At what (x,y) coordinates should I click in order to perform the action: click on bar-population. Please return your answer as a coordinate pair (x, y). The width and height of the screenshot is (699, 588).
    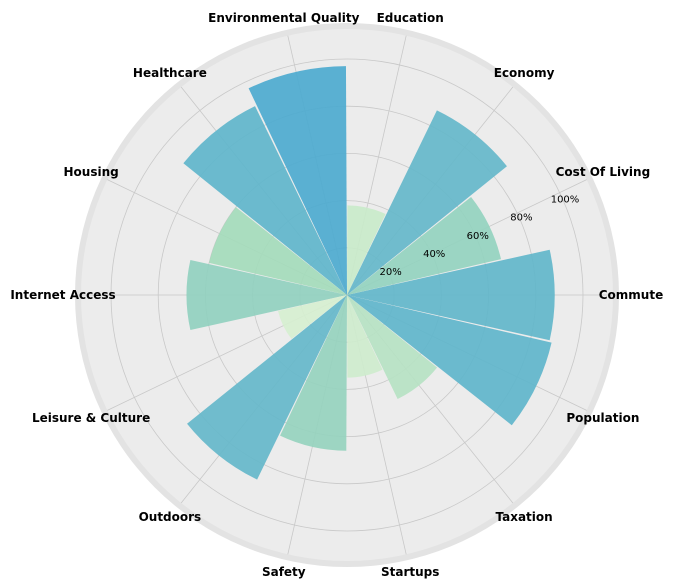
    Looking at the image, I should click on (449, 360).